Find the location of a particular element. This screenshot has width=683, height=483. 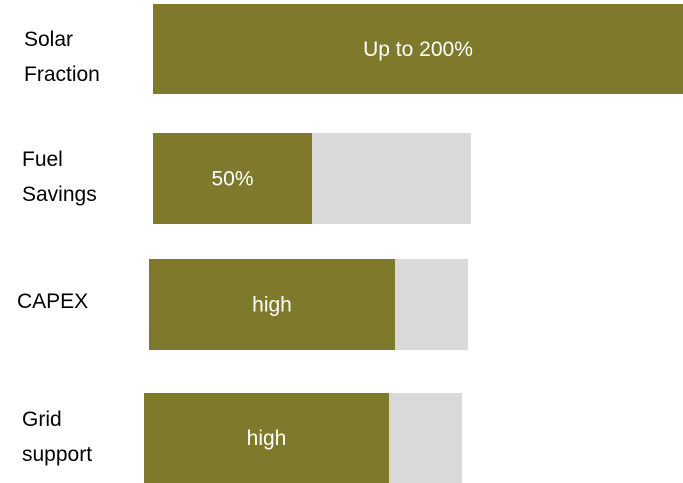

value-label-grid-support: high is located at coordinates (267, 438).